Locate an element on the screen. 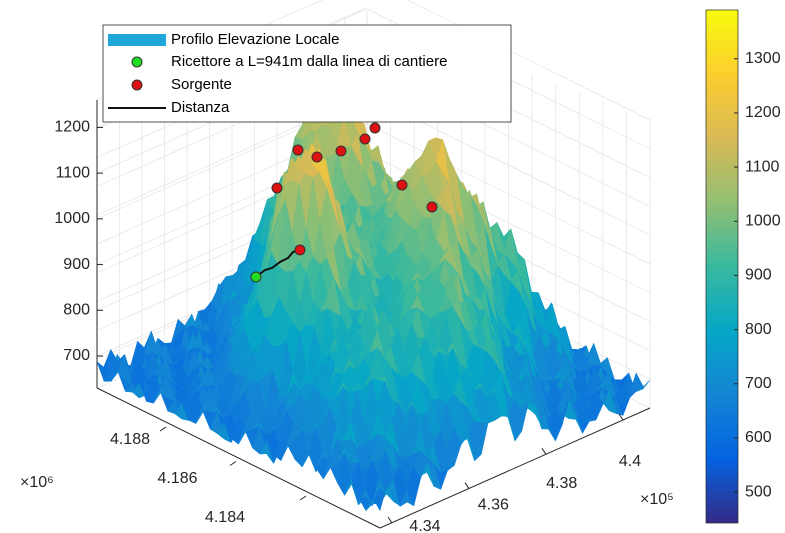  colorbar-tick-label: 600 is located at coordinates (758, 437).